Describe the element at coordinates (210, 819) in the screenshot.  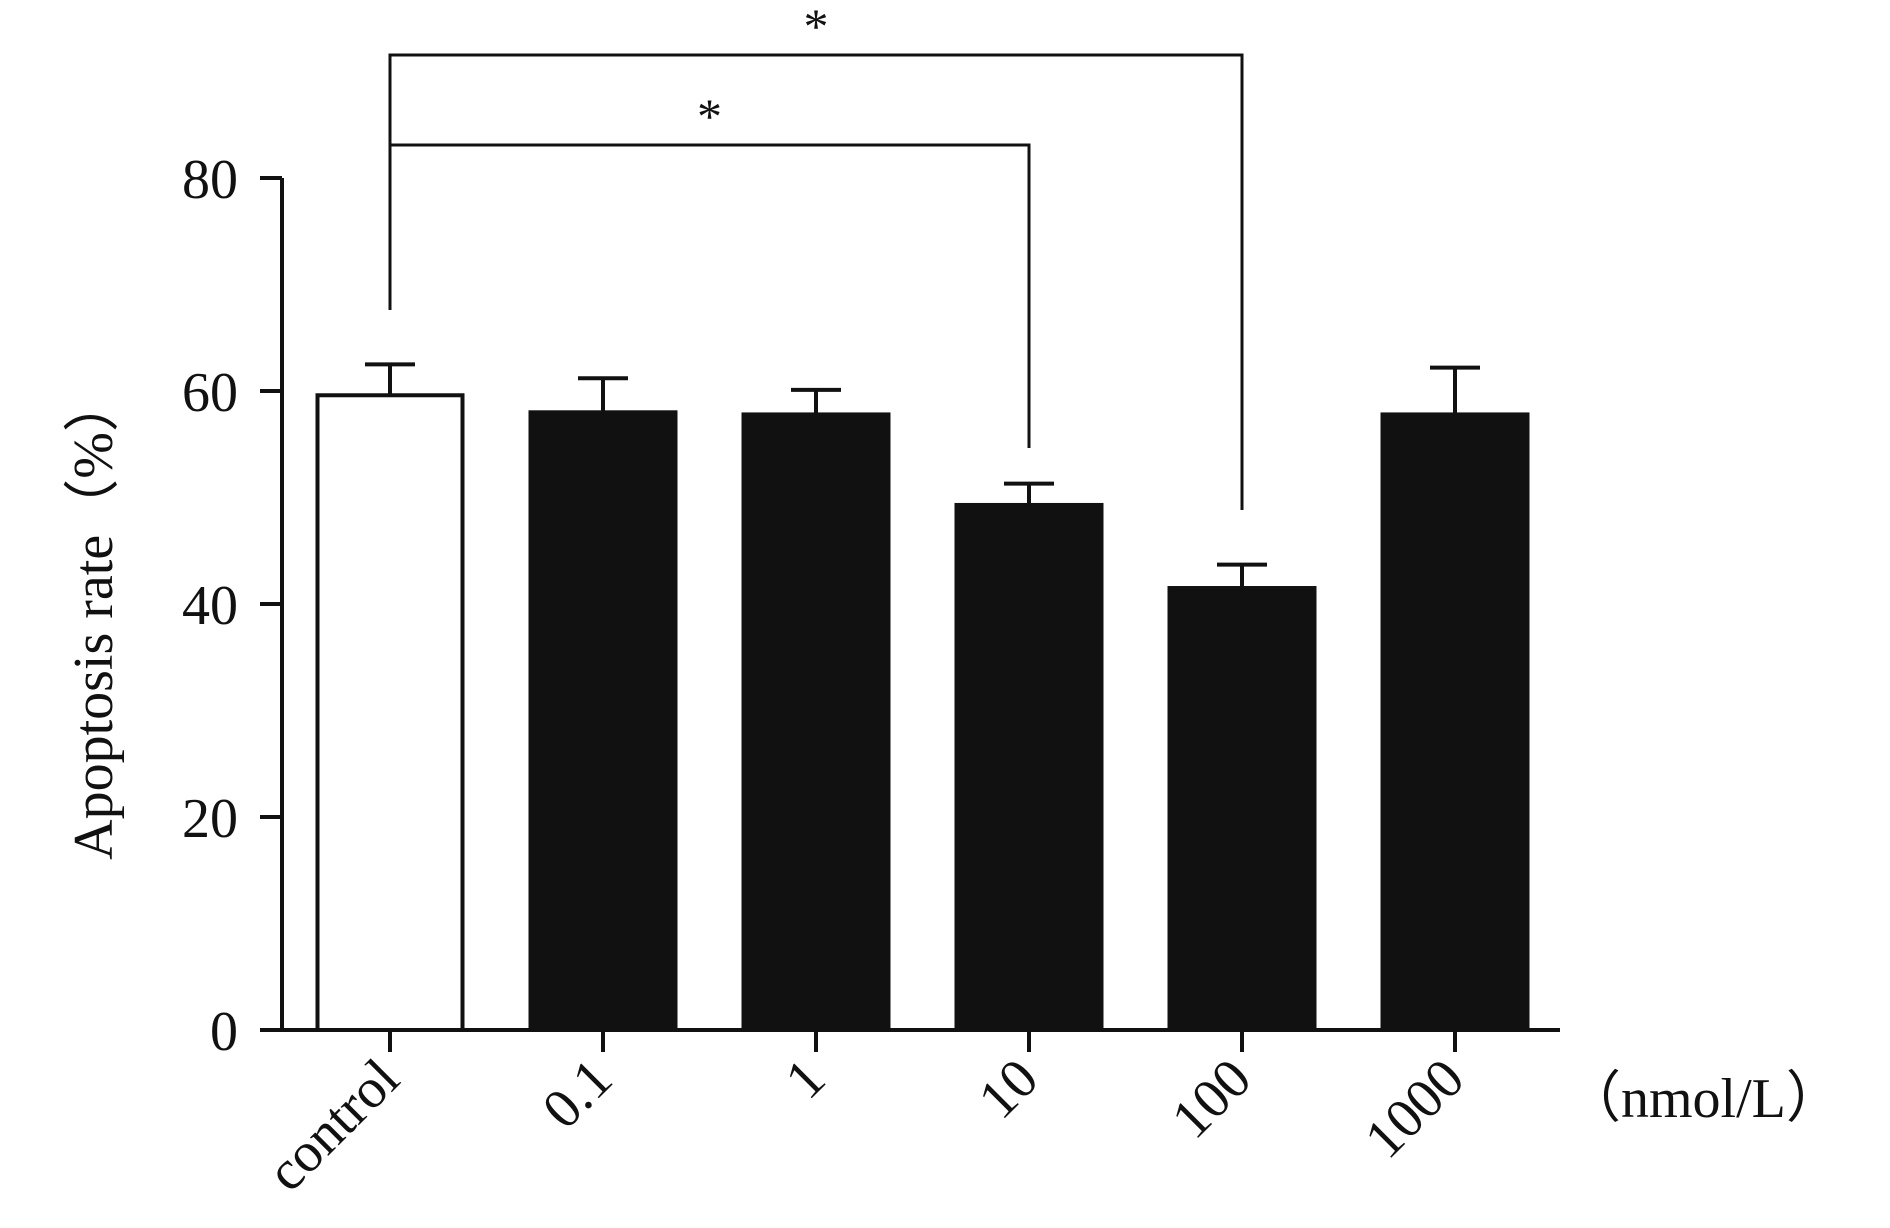
I see `y-tick-label: 20` at that location.